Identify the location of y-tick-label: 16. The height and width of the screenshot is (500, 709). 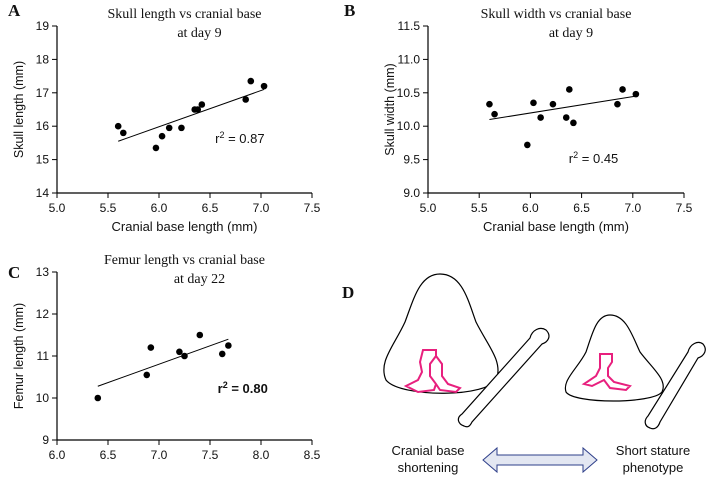
(43, 126).